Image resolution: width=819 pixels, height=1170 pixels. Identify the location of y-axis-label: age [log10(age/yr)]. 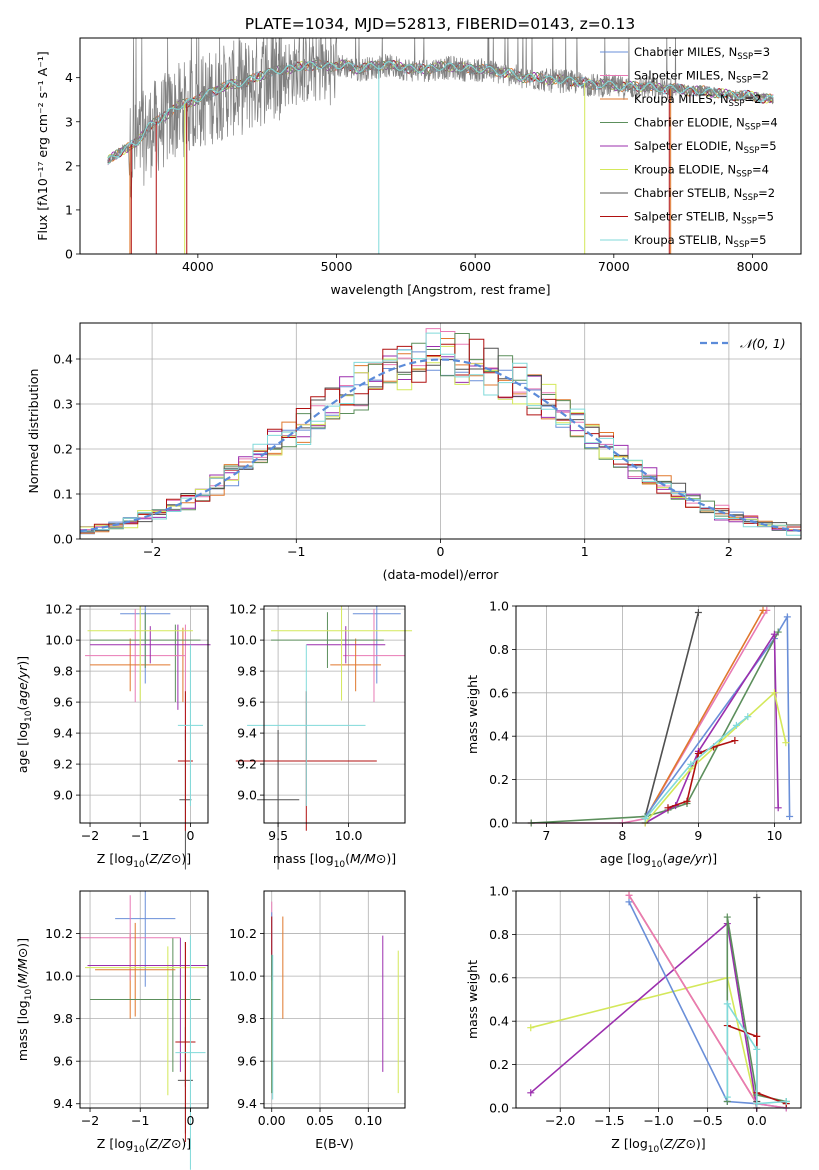
(24, 714).